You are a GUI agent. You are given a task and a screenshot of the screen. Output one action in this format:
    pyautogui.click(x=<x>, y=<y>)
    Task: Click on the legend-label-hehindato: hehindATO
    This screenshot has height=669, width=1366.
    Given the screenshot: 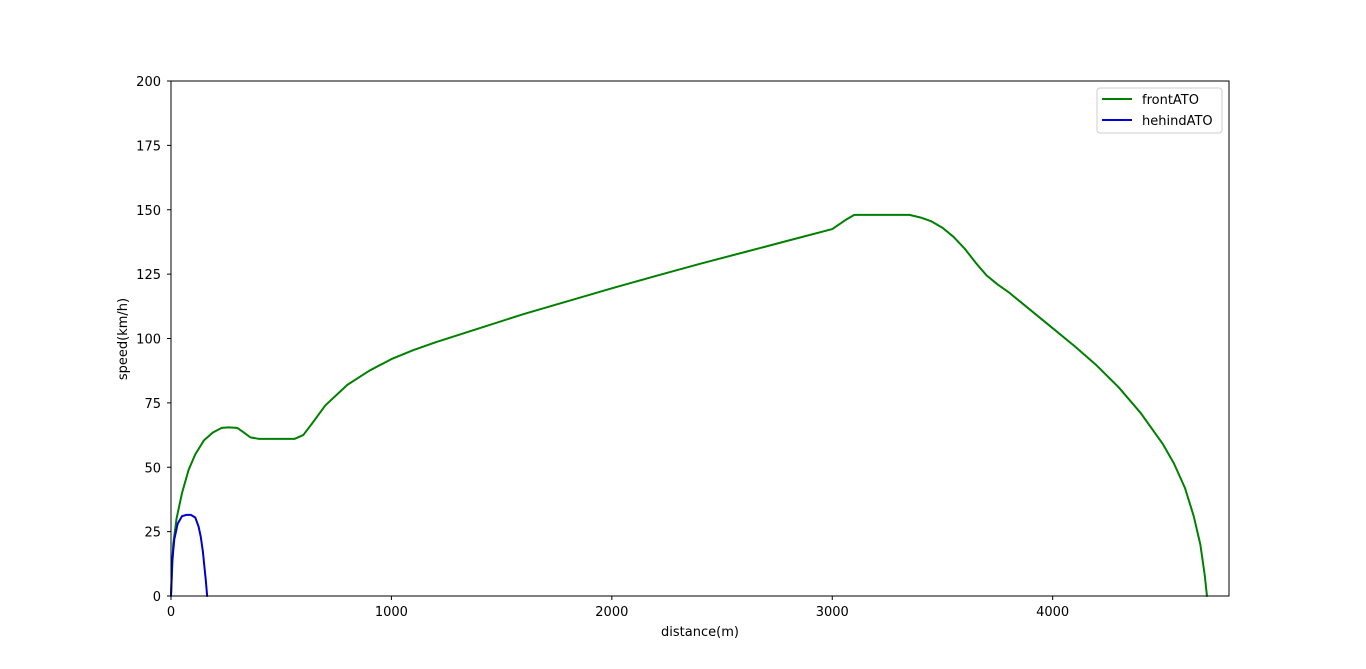 What is the action you would take?
    pyautogui.click(x=1177, y=121)
    